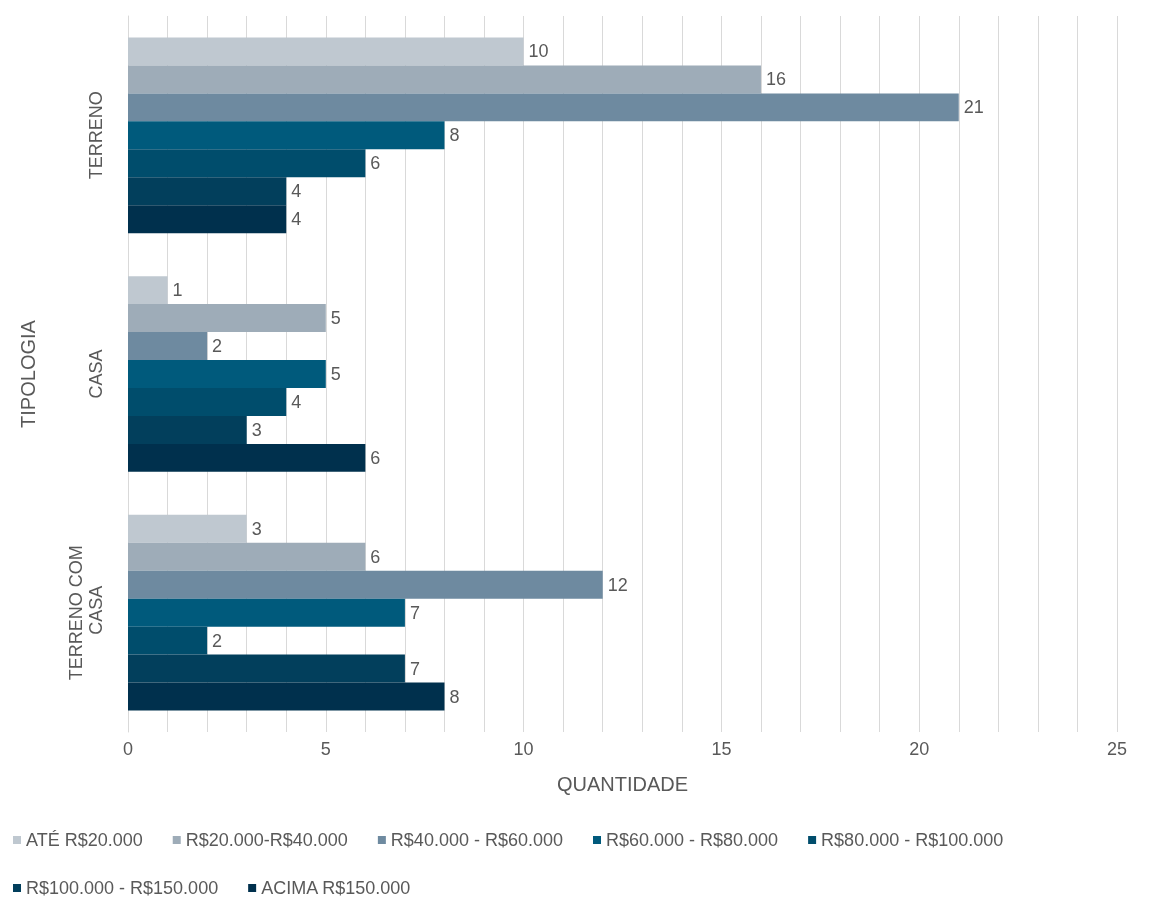  Describe the element at coordinates (96, 374) in the screenshot. I see `y-tick-label: CASA` at that location.